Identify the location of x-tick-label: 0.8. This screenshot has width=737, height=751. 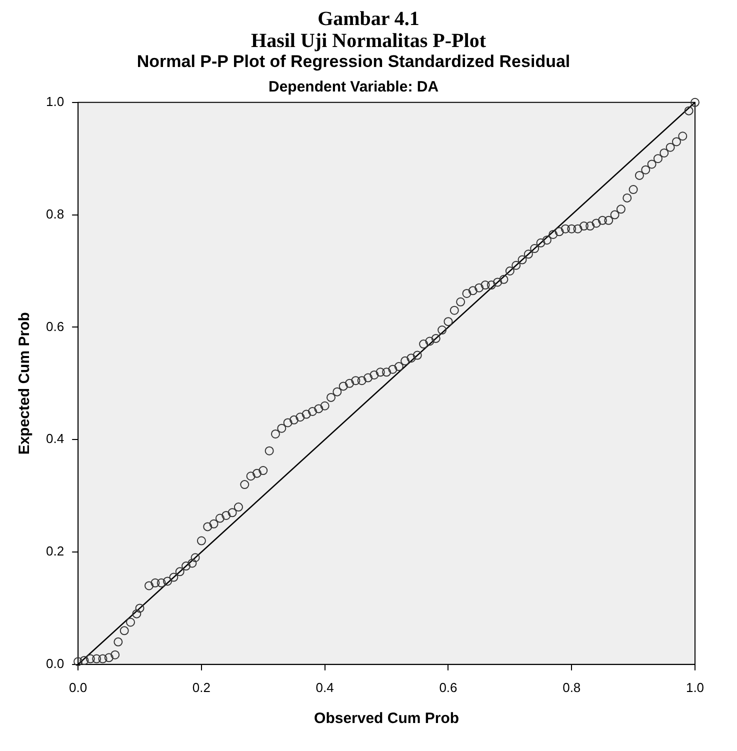
(571, 687).